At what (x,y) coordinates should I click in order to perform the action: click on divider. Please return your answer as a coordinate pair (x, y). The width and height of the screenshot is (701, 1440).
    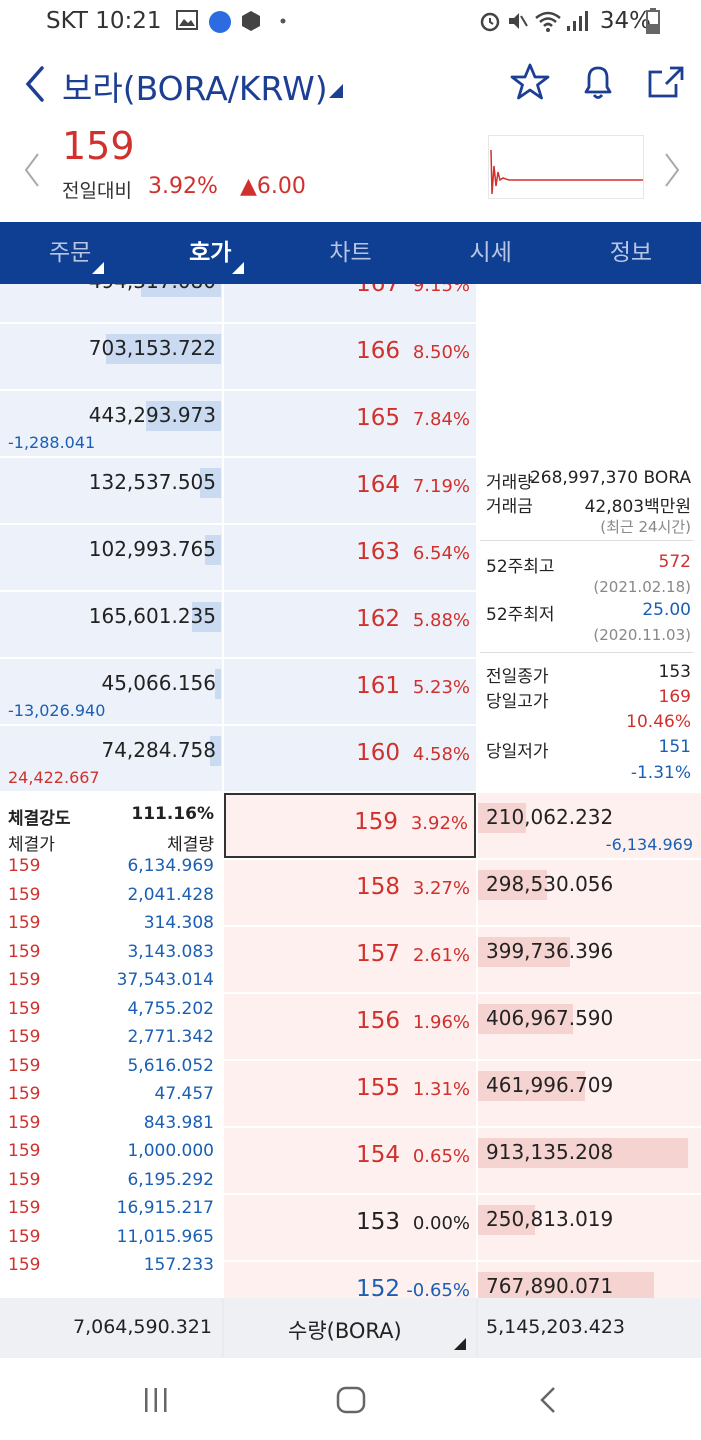
    Looking at the image, I should click on (586, 540).